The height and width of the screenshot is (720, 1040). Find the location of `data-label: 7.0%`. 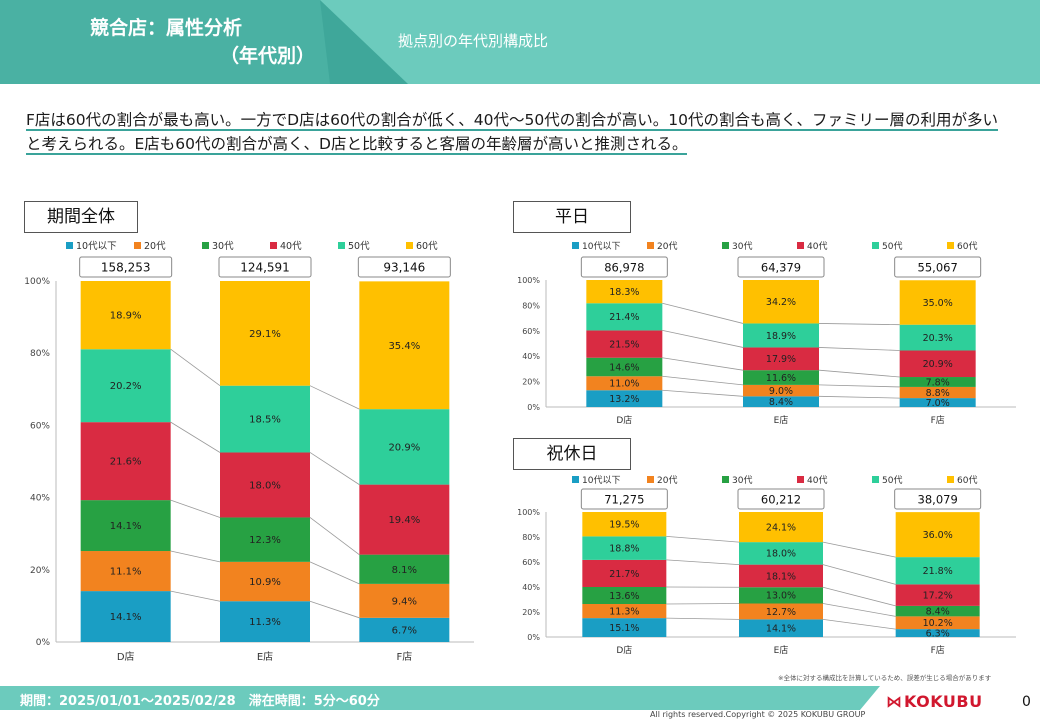

data-label: 7.0% is located at coordinates (938, 403).